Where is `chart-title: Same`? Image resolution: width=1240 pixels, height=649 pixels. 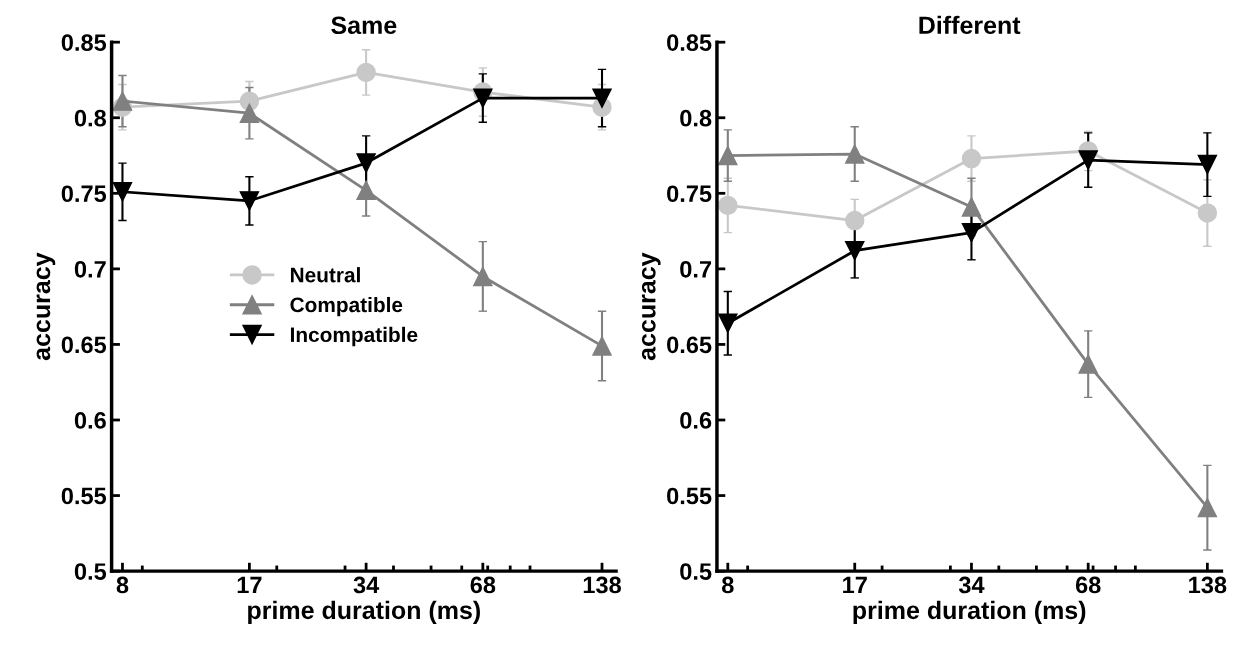 chart-title: Same is located at coordinates (364, 25).